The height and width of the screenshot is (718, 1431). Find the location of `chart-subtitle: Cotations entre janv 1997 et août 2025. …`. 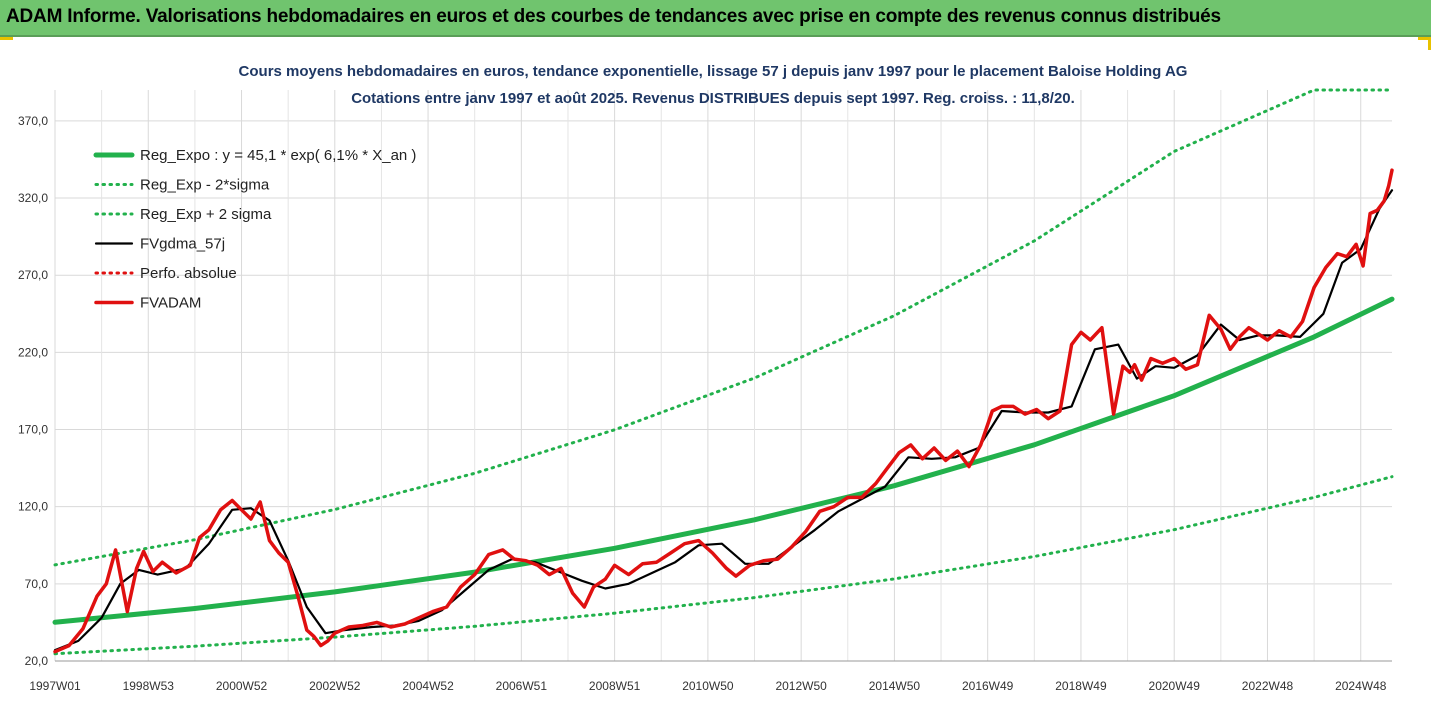

chart-subtitle: Cotations entre janv 1997 et août 2025. … is located at coordinates (713, 98).